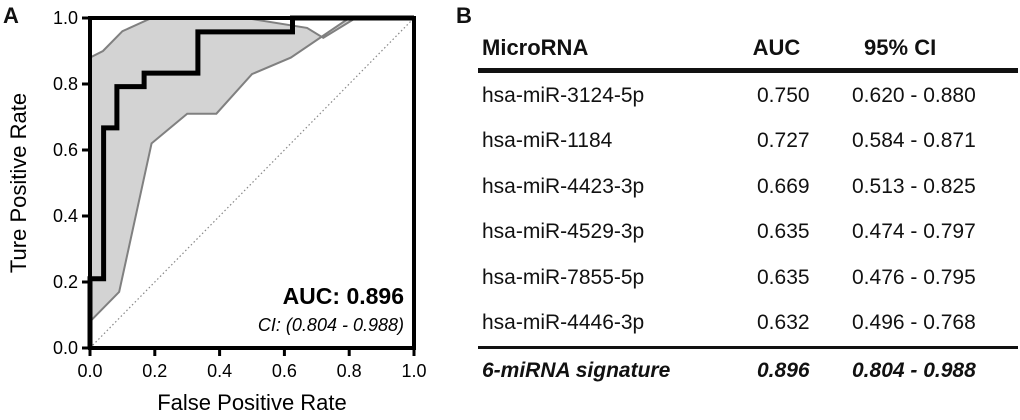 This screenshot has height=420, width=1020. I want to click on cell-ci: 0.474 - 0.797, so click(914, 232).